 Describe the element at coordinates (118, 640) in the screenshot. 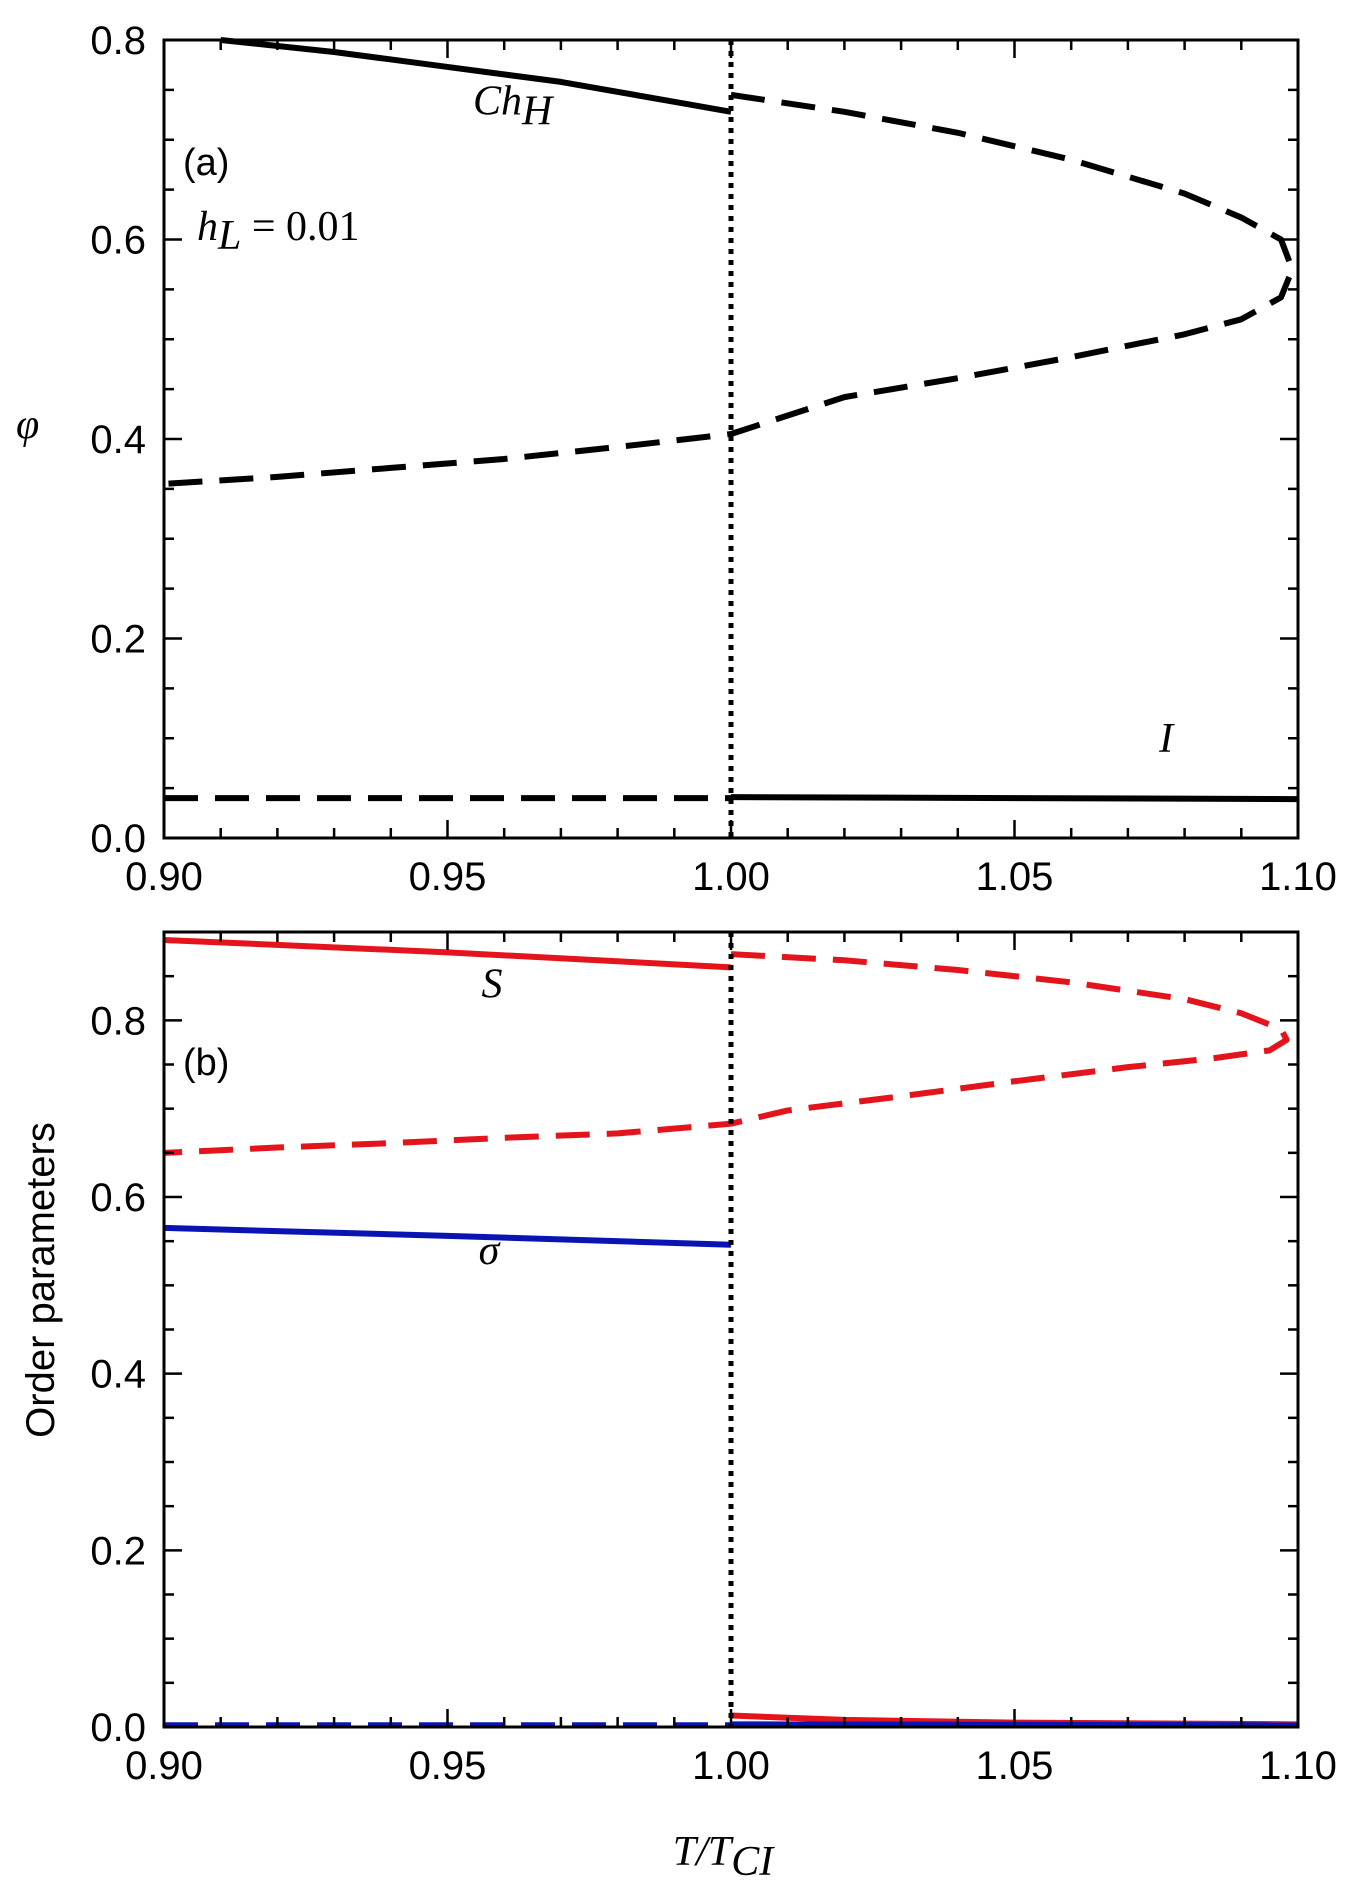

I see `panel-a-y-tick-label: 0.2` at that location.